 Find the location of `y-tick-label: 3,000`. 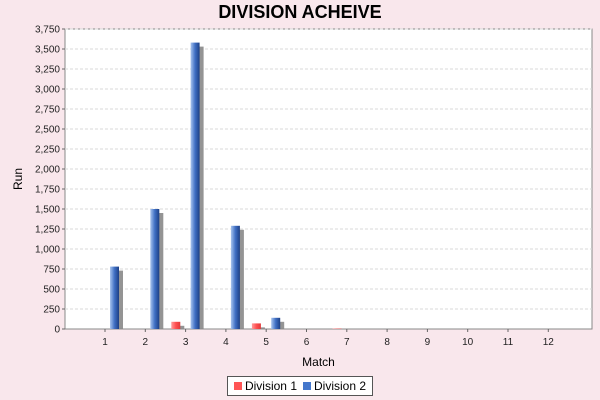

y-tick-label: 3,000 is located at coordinates (47, 90).